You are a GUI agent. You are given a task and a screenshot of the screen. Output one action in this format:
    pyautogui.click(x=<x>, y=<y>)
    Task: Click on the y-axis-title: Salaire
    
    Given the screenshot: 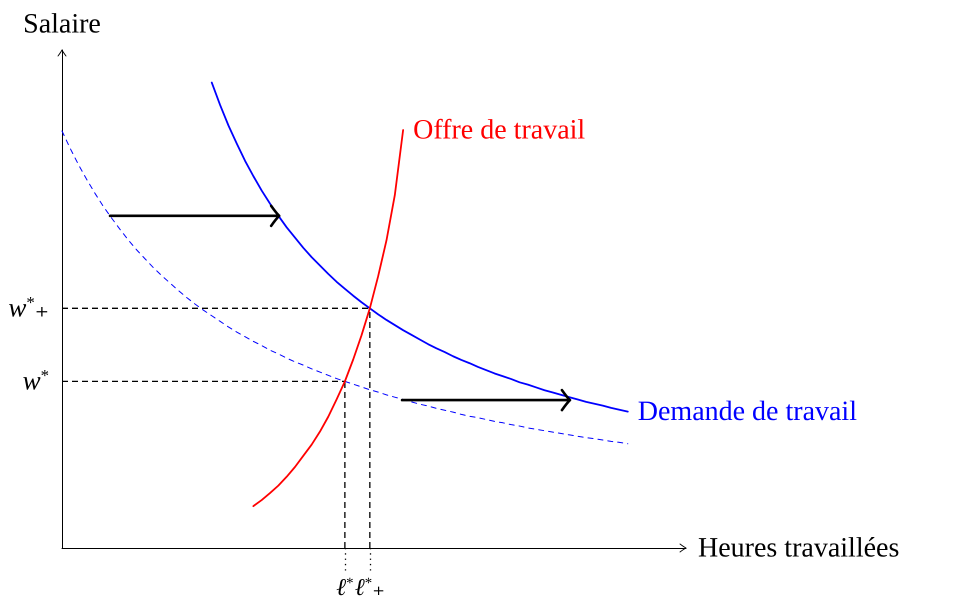 What is the action you would take?
    pyautogui.click(x=62, y=24)
    